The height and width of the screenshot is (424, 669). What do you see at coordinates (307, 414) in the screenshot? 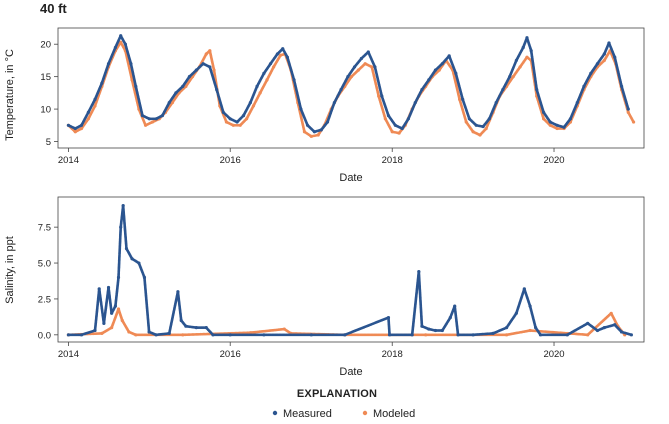
I see `legend-measured-label: Measured` at bounding box center [307, 414].